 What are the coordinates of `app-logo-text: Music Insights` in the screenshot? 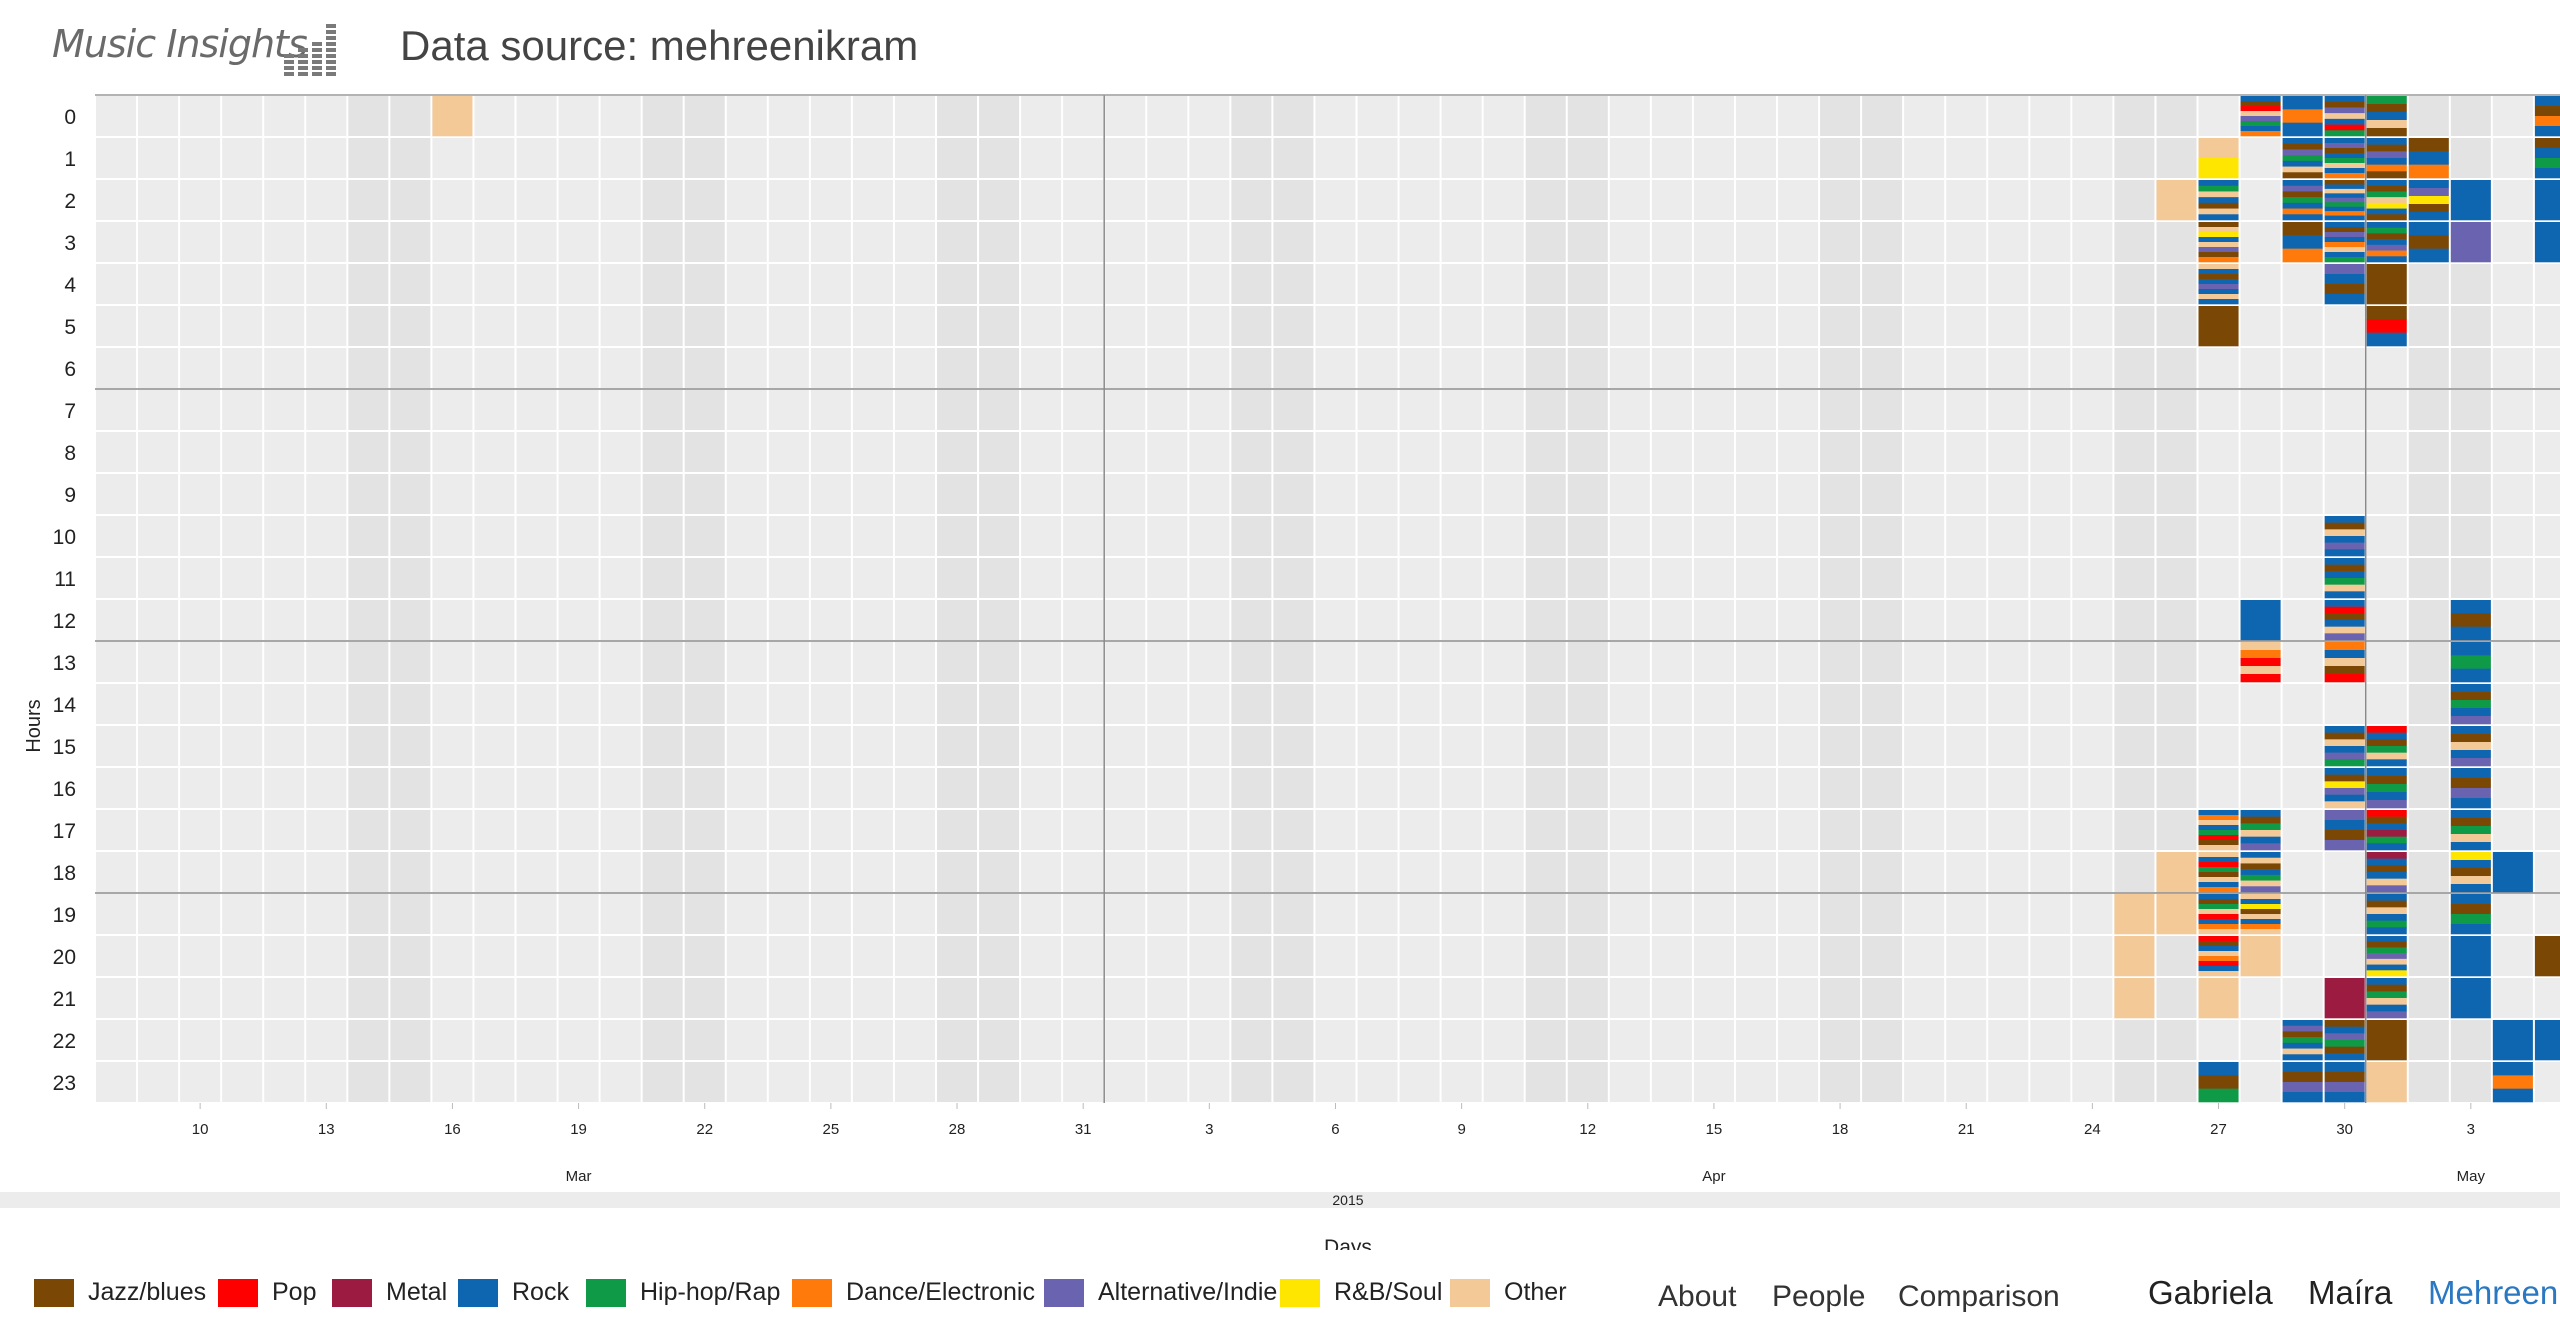 It's located at (180, 44).